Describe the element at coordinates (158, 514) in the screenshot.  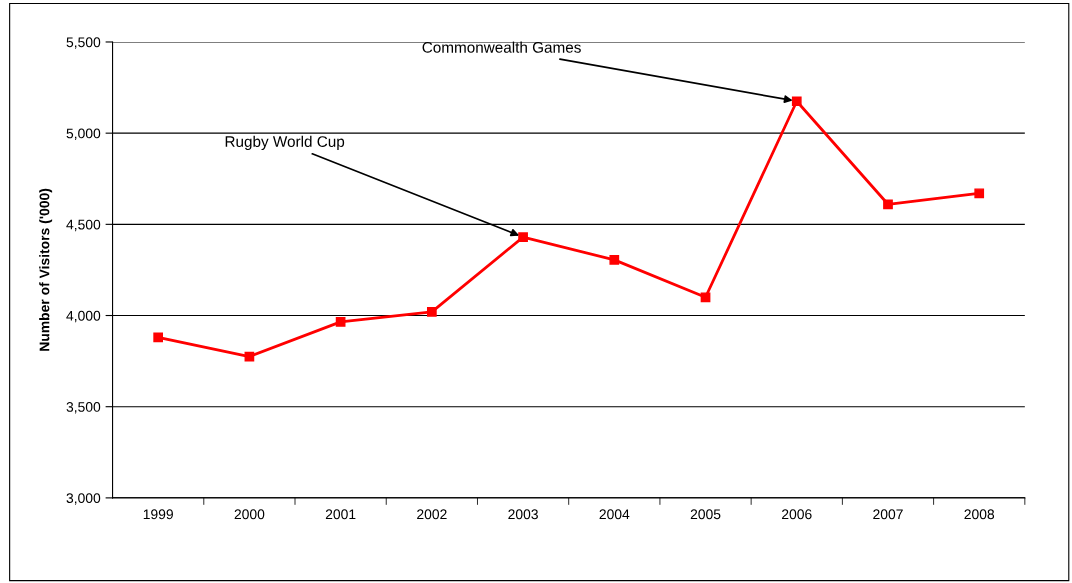
I see `x-tick-label: 1999` at that location.